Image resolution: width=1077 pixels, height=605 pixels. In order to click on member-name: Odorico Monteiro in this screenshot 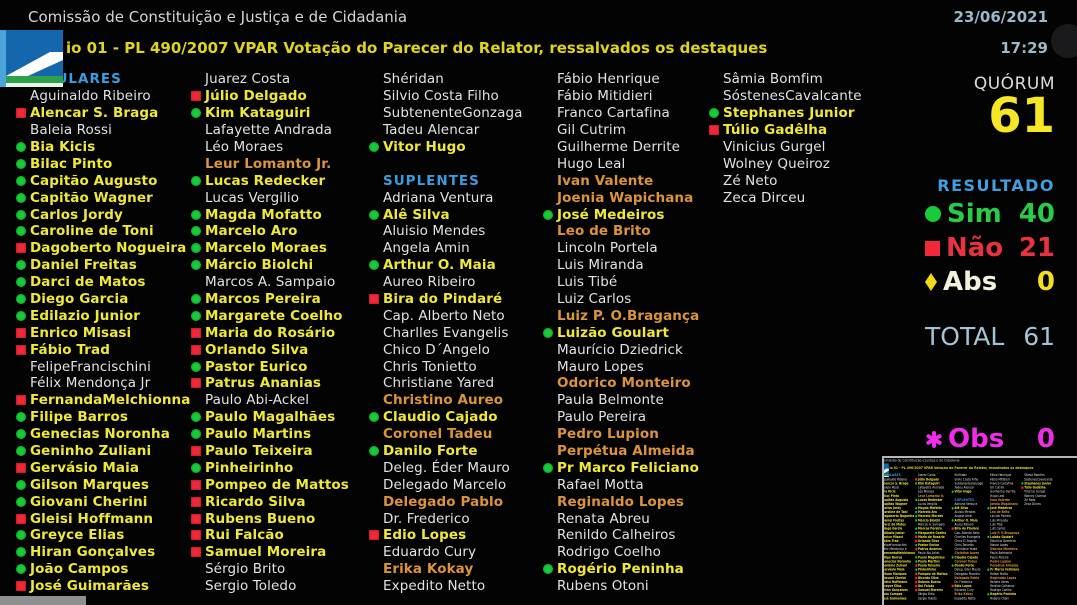, I will do `click(1004, 549)`.